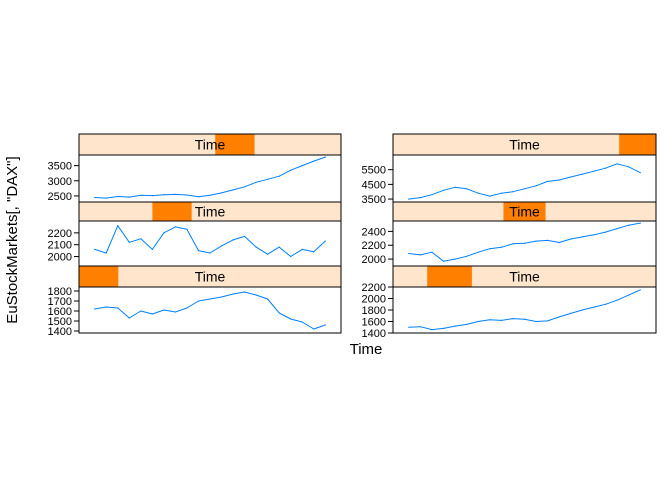 The height and width of the screenshot is (480, 672). I want to click on y-tick-label: 2400, so click(374, 232).